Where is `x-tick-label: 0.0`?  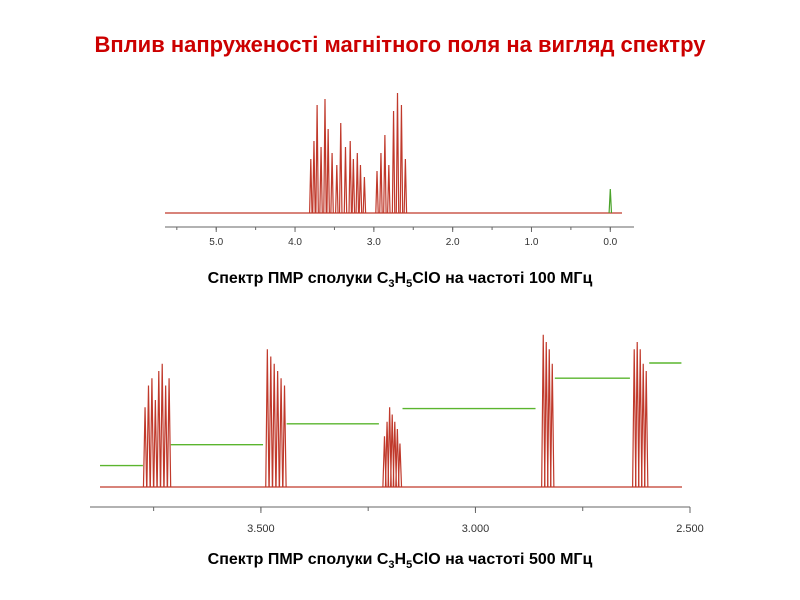
x-tick-label: 0.0 is located at coordinates (610, 242).